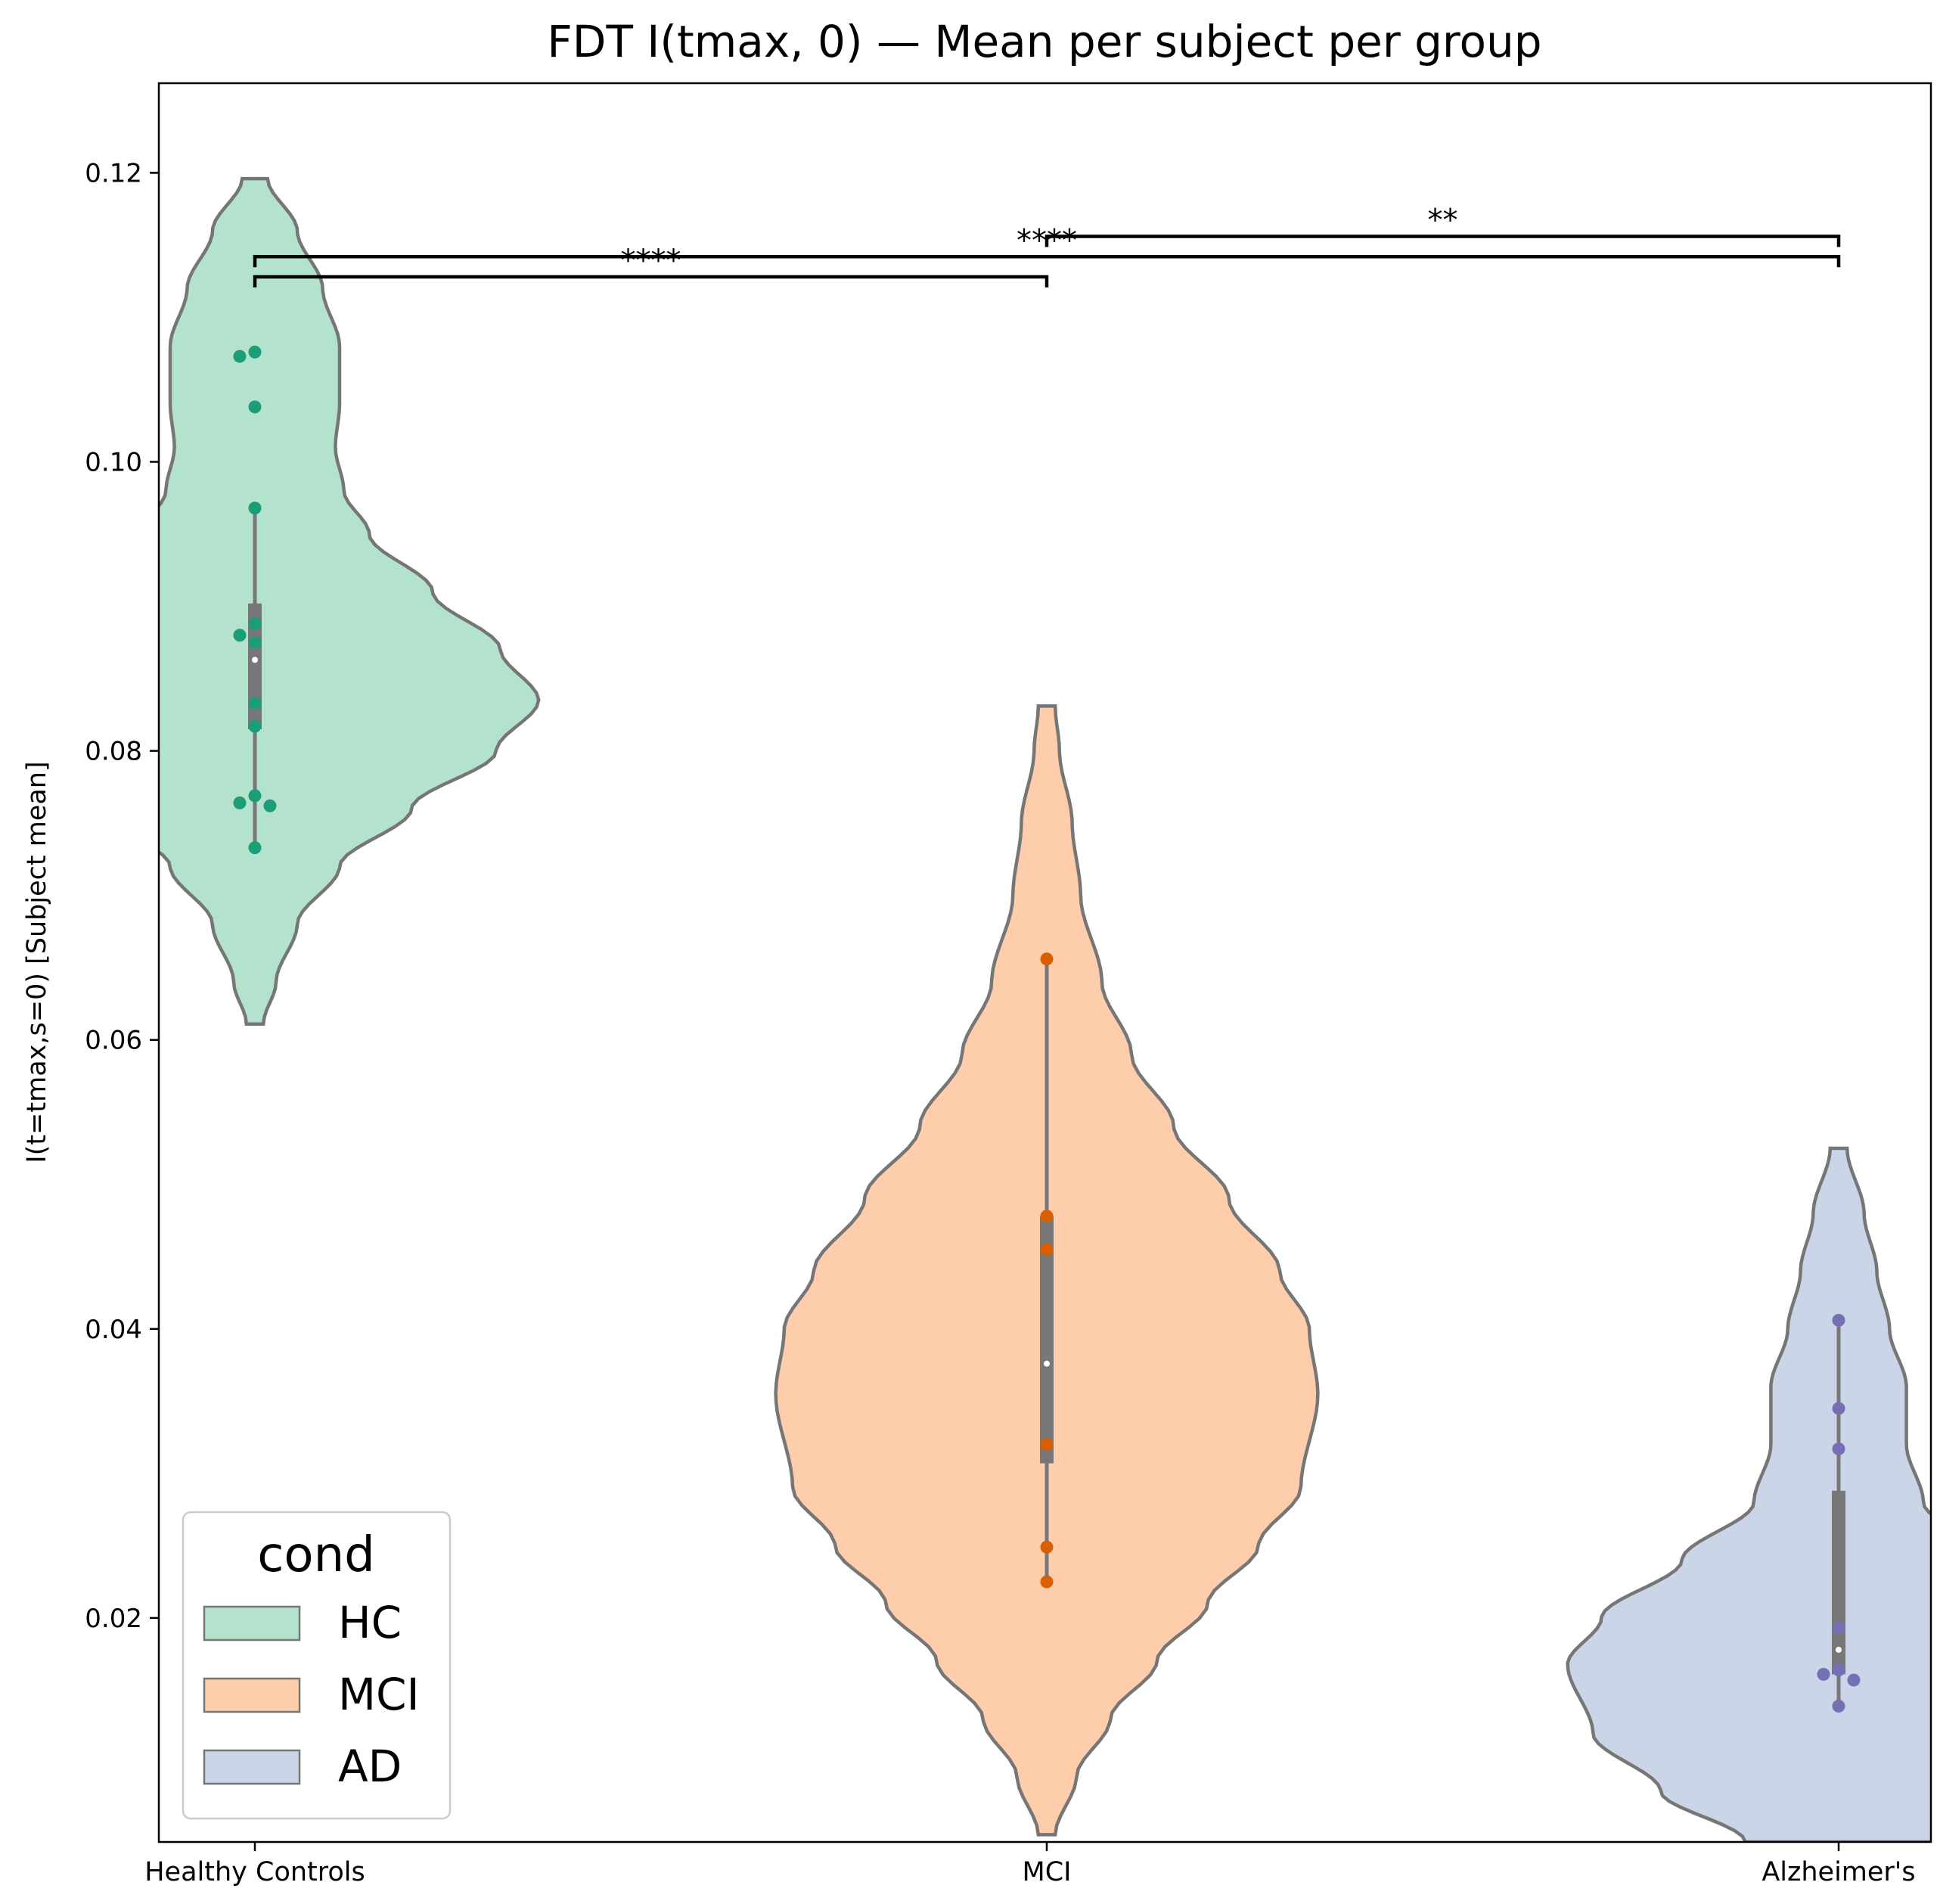 The height and width of the screenshot is (1904, 1940). I want to click on significance-label: ****, so click(651, 261).